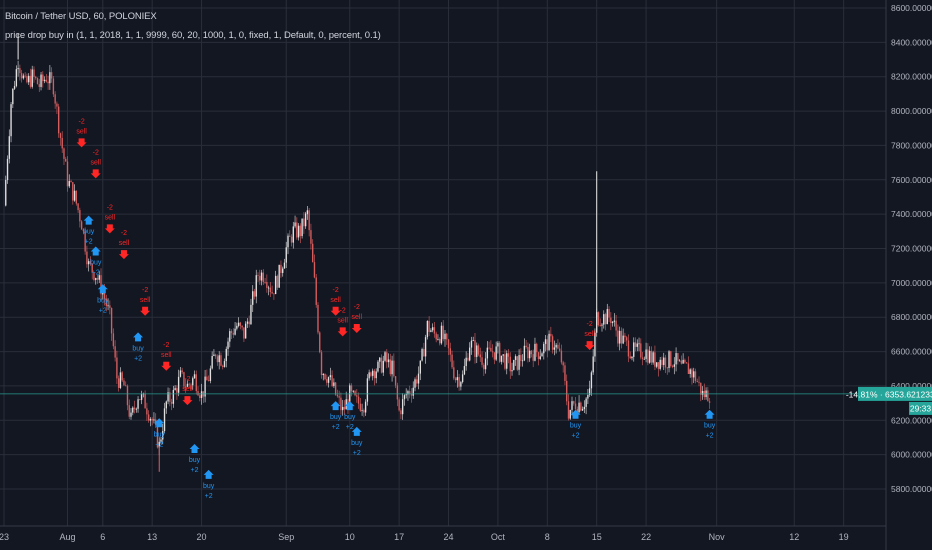 This screenshot has height=550, width=932. What do you see at coordinates (498, 537) in the screenshot?
I see `x-tick-label: Oct` at bounding box center [498, 537].